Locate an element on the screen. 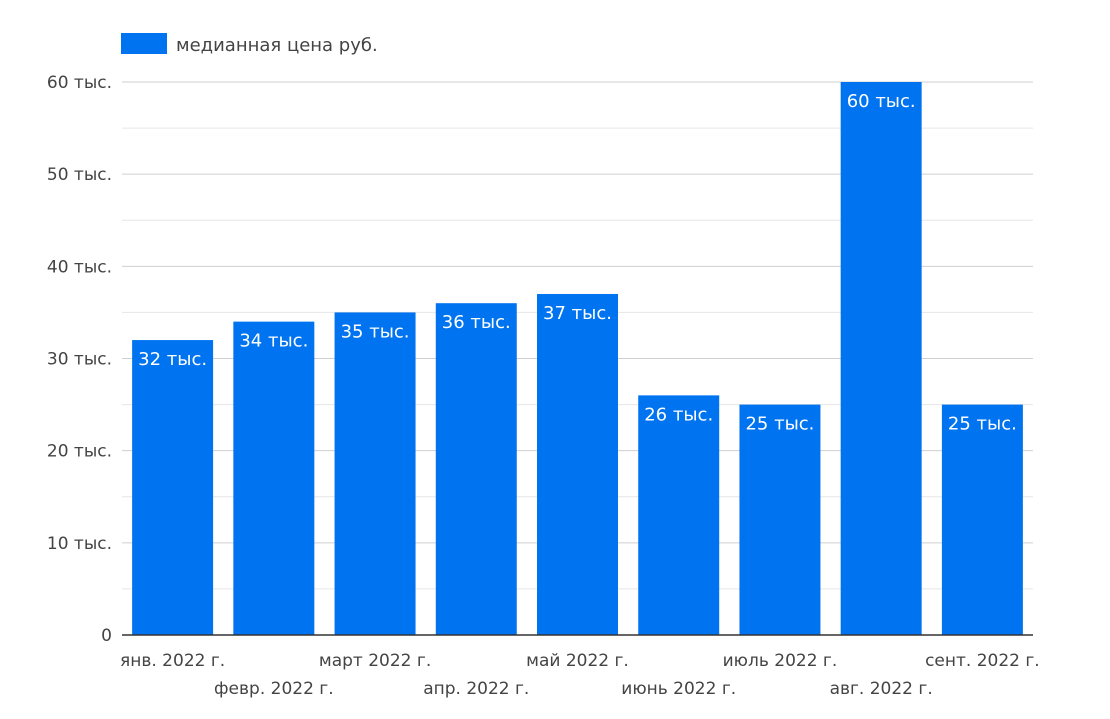 The width and height of the screenshot is (1110, 719). bar-data-label: 34 тыс. is located at coordinates (273, 341).